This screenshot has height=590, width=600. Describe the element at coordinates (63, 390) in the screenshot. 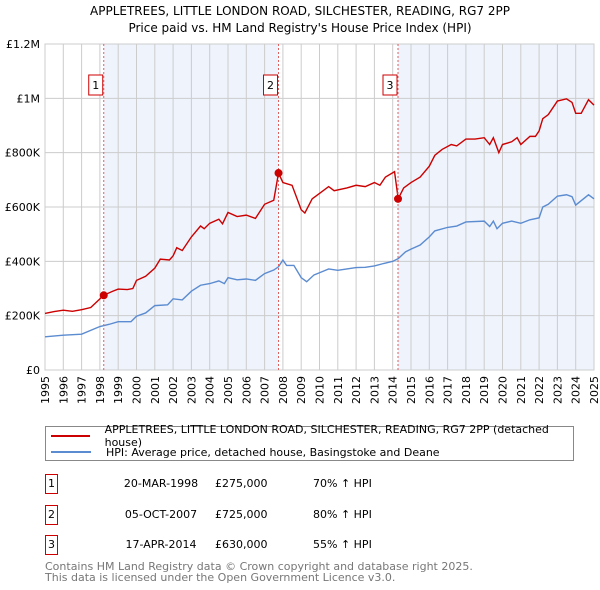

I see `x-tick-label: 1996` at that location.